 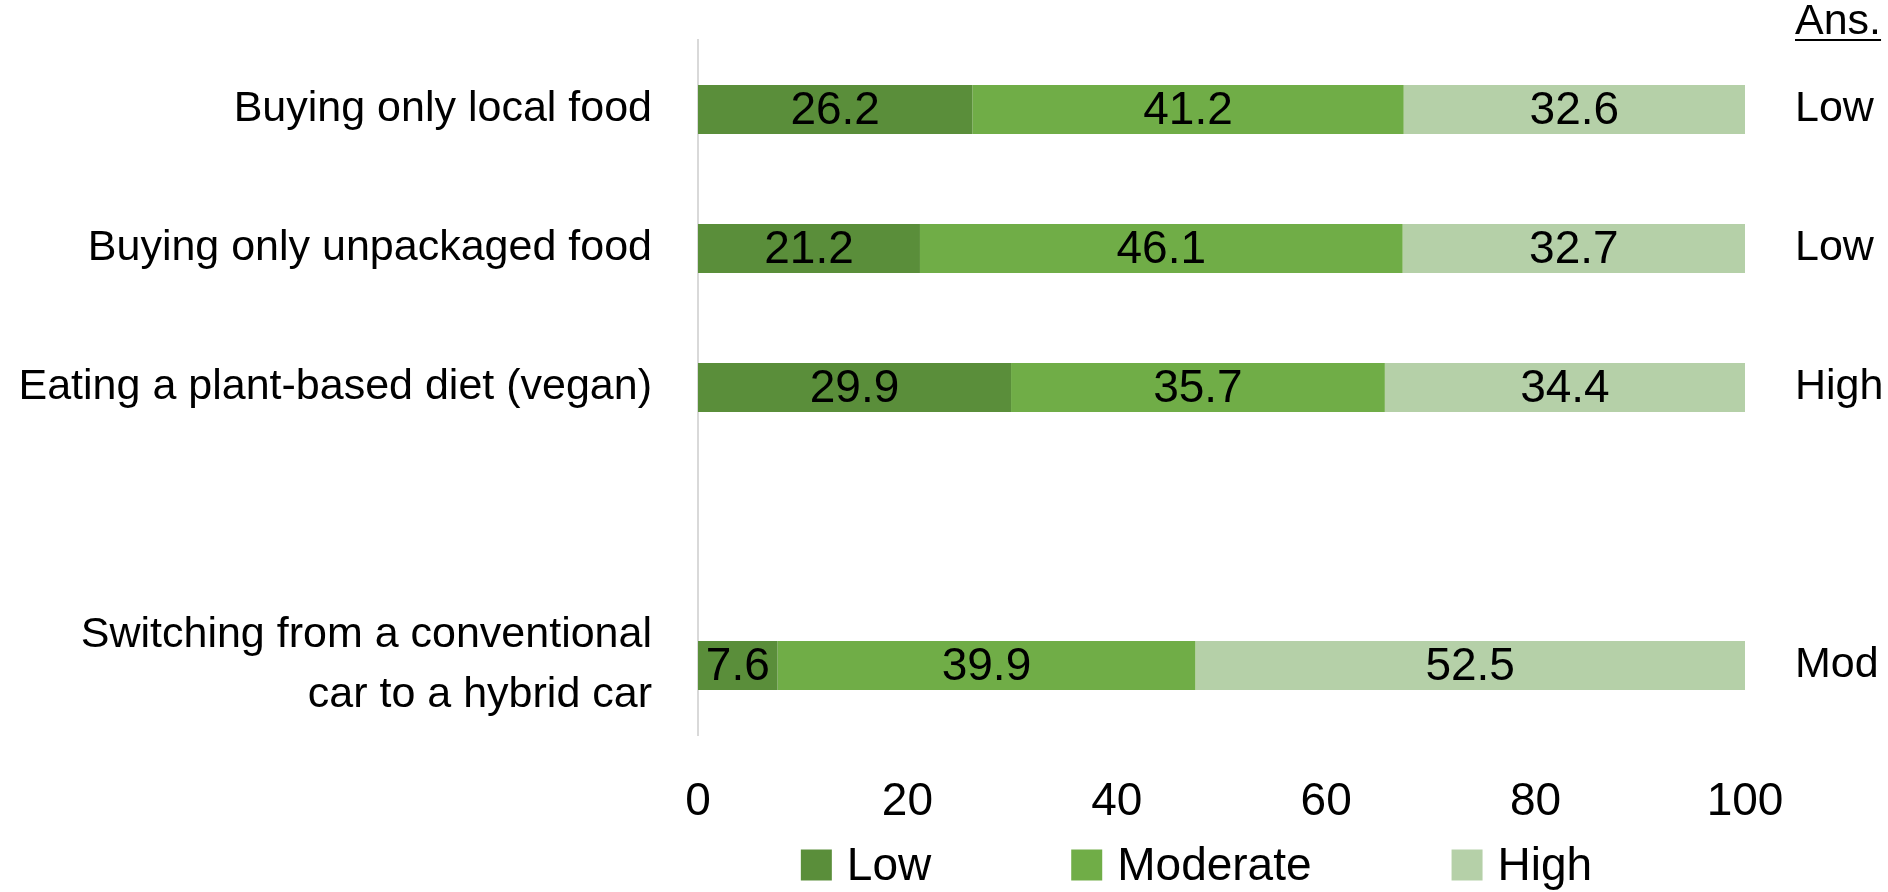 I want to click on y-tick-label: Eating a plant-based diet (vegan), so click(x=335, y=384).